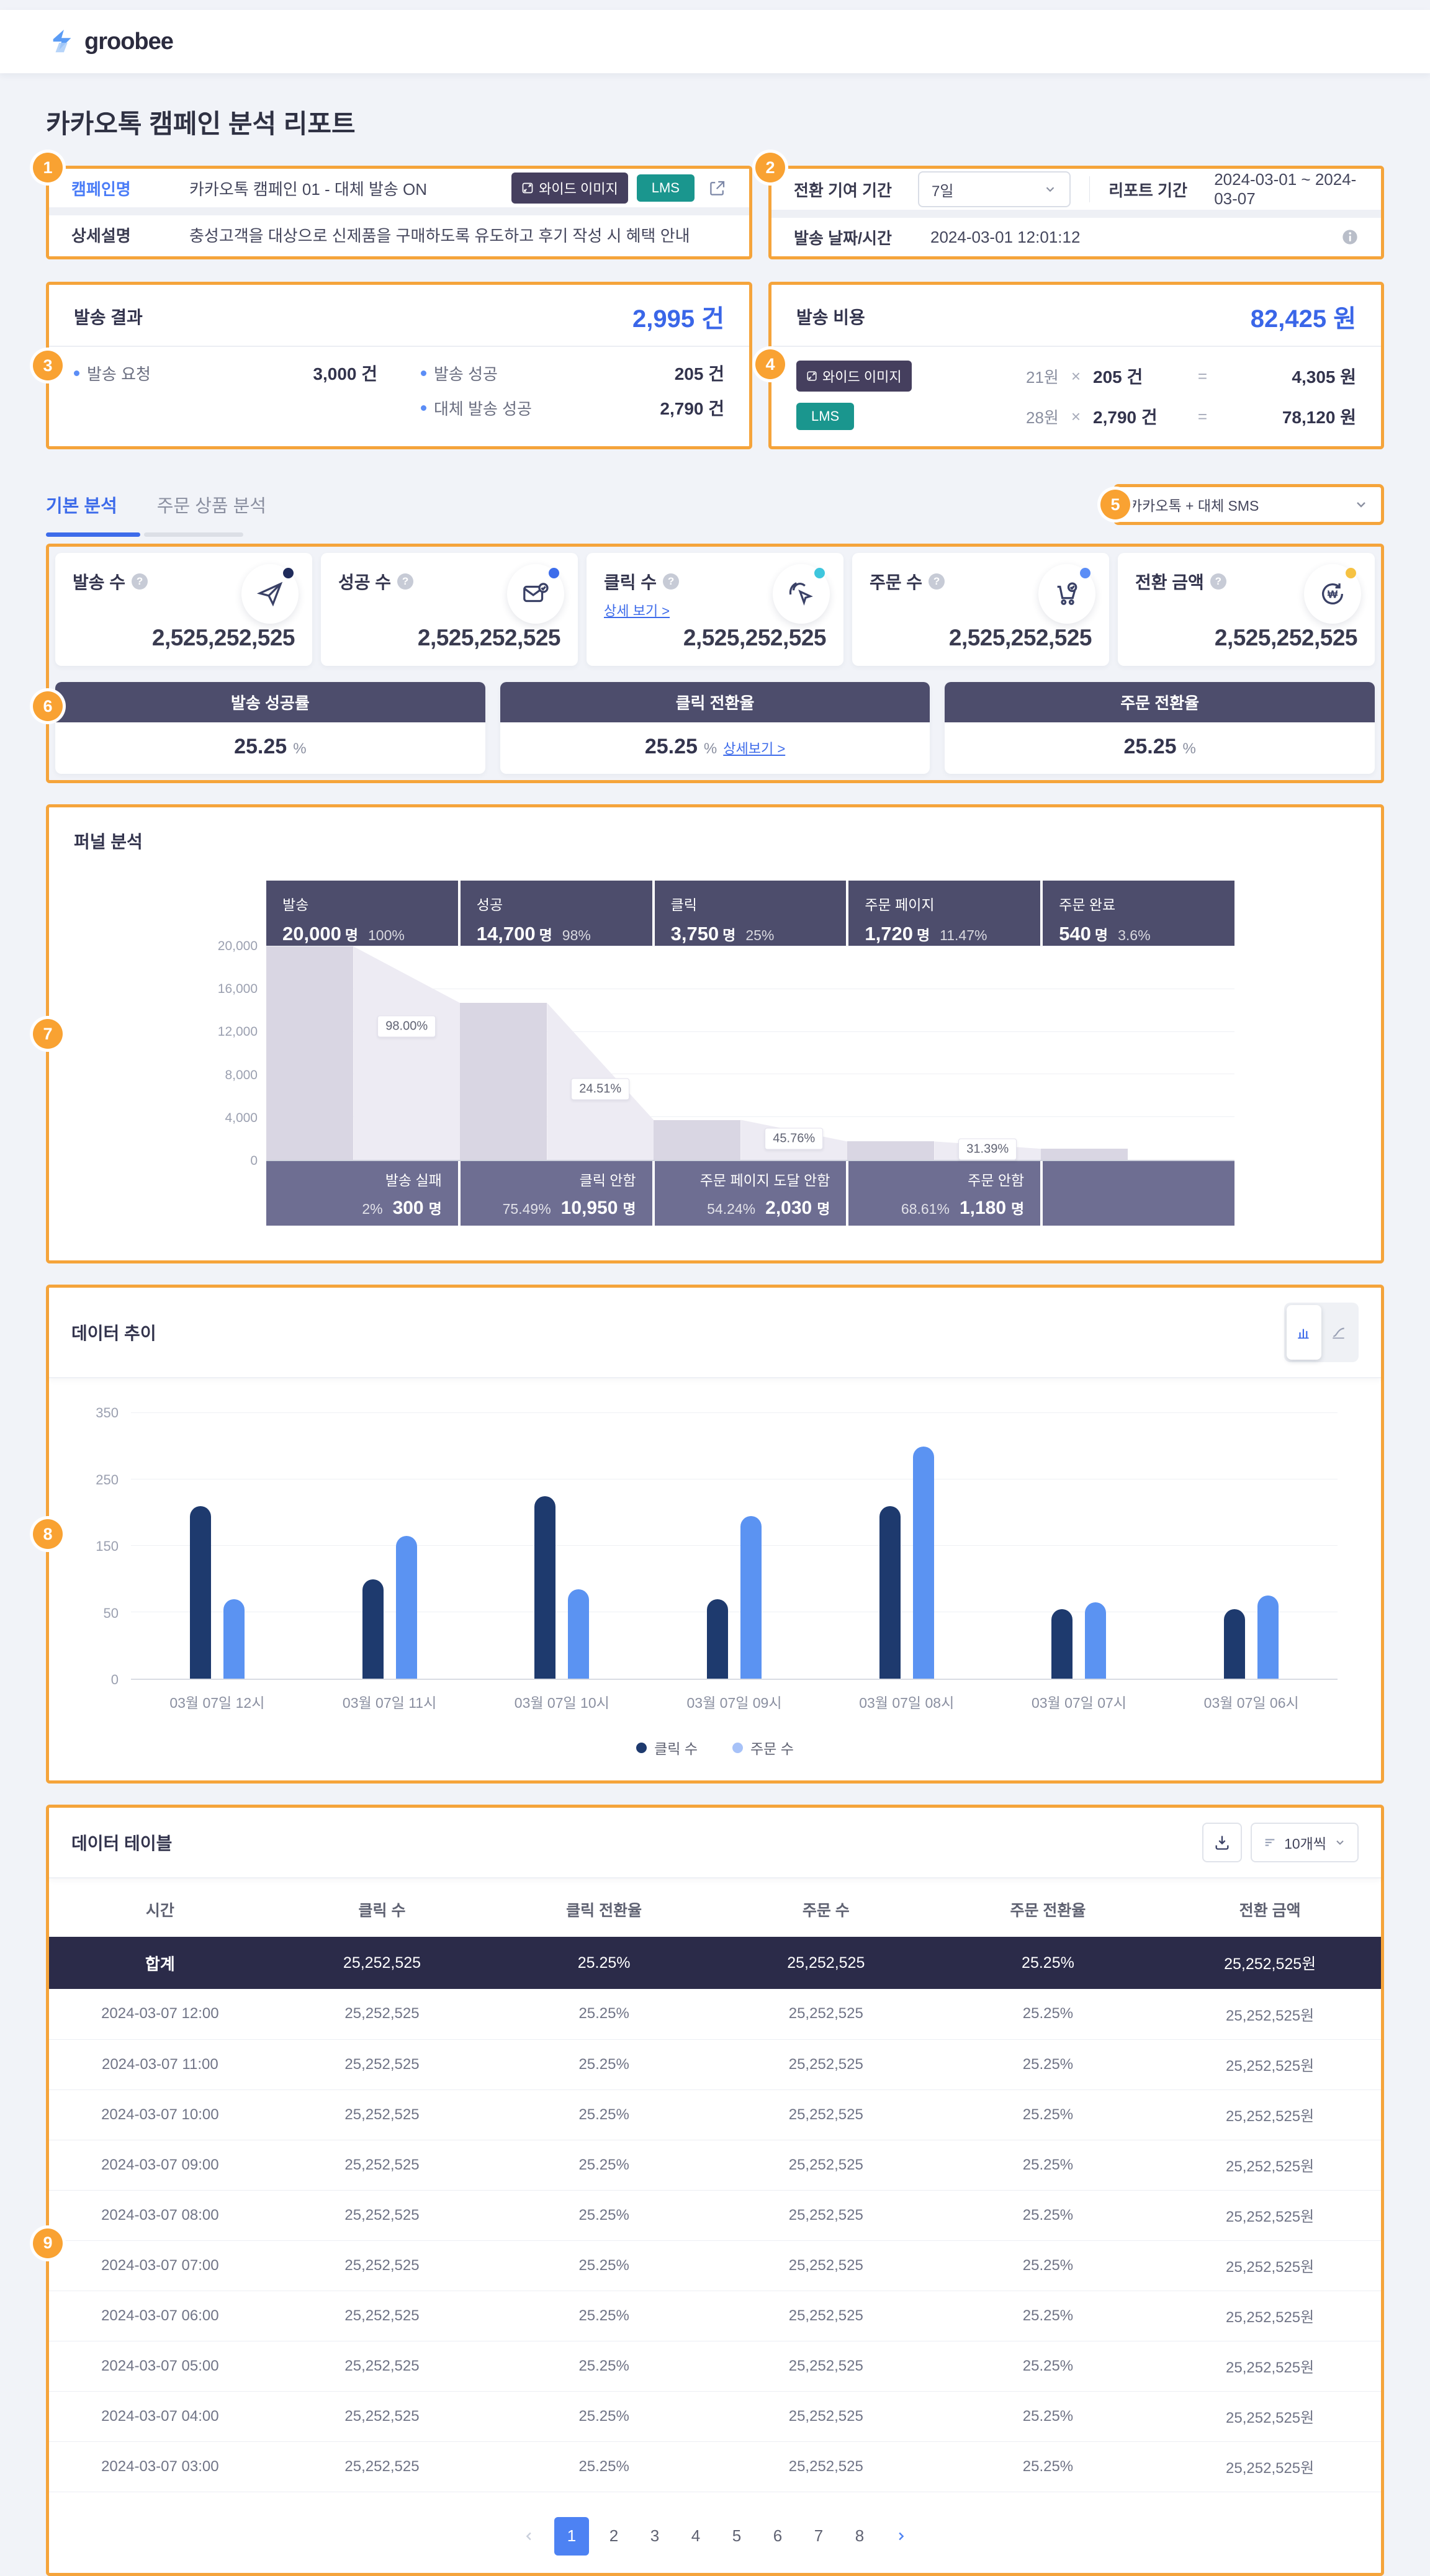 The image size is (1430, 2576). What do you see at coordinates (1222, 1843) in the screenshot?
I see `download-button` at bounding box center [1222, 1843].